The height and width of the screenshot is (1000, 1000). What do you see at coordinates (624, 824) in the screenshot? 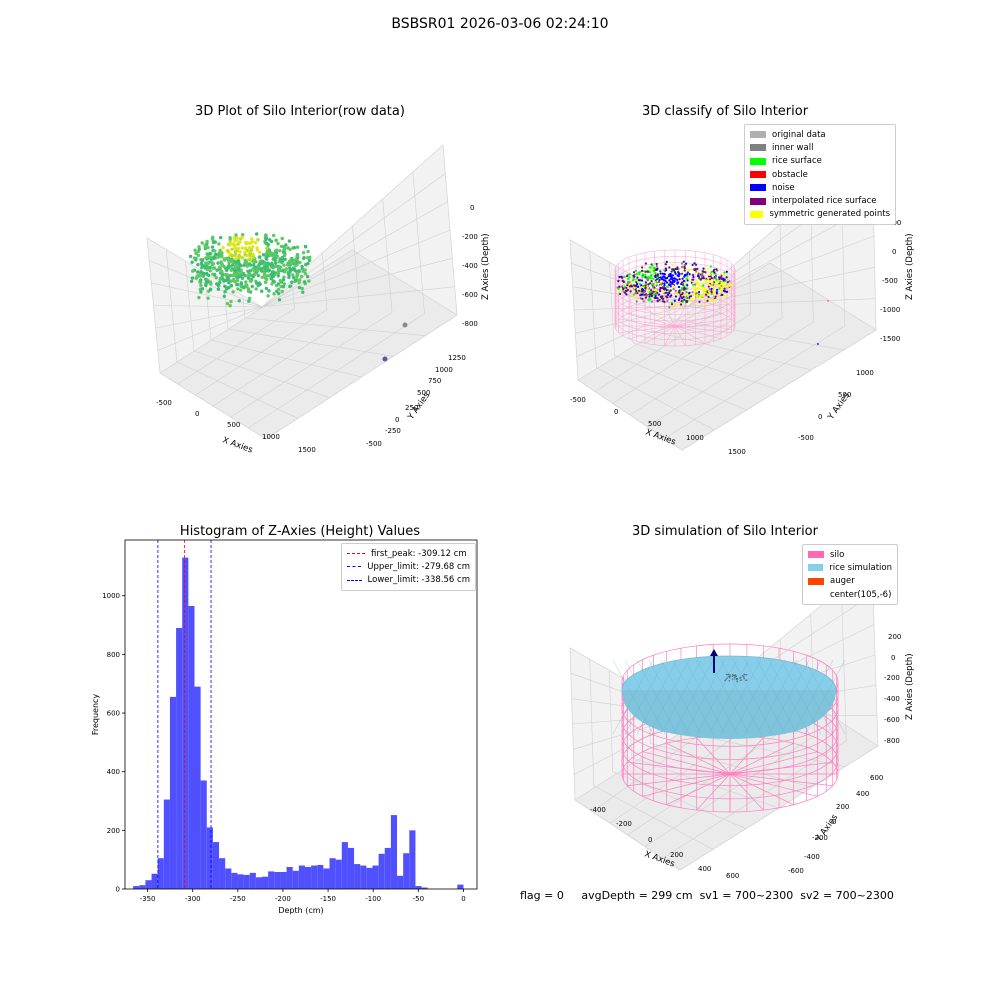
I see `sim-x-tick: -200` at bounding box center [624, 824].